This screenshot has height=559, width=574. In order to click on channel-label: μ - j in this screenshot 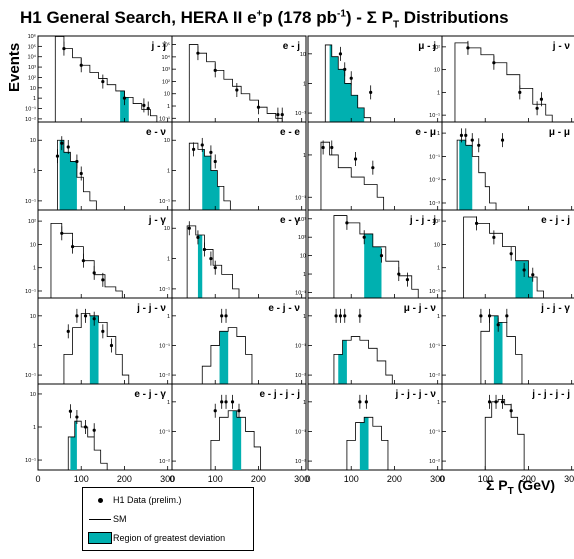, I will do `click(427, 46)`.